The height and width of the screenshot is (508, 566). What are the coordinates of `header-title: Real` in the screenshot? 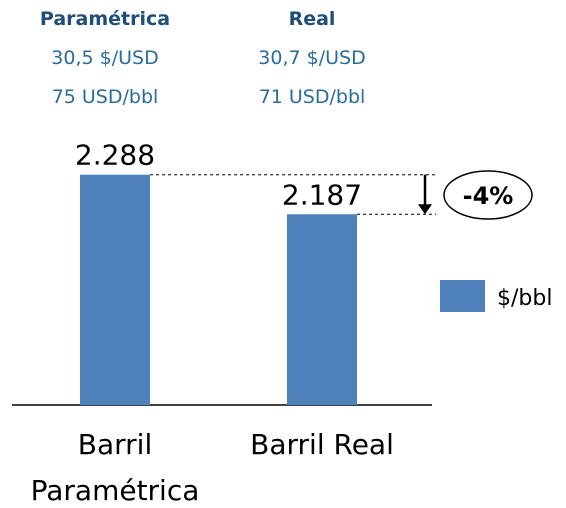 It's located at (312, 19).